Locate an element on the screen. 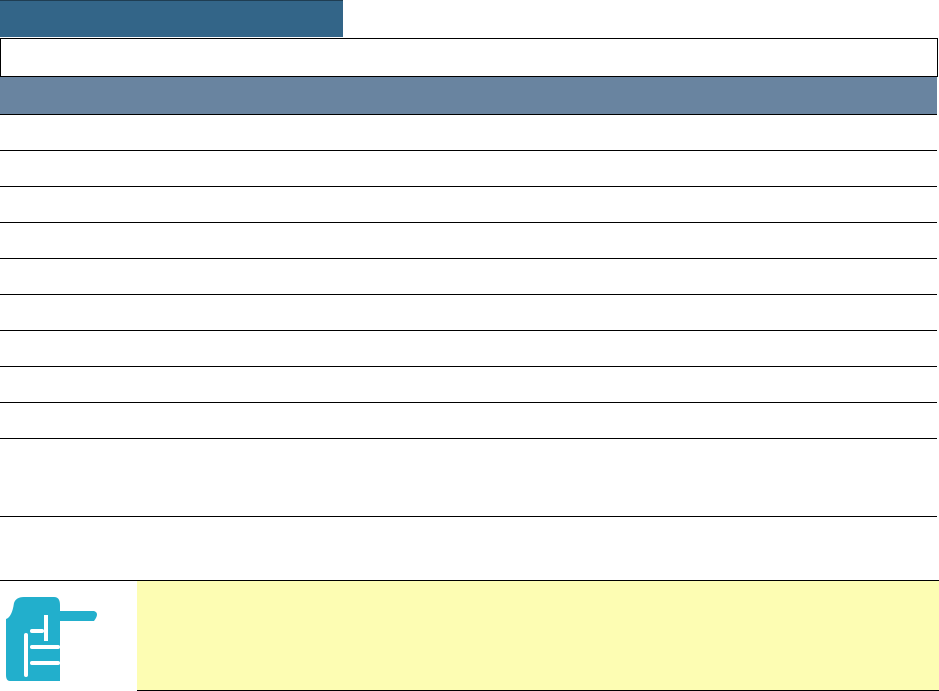 This screenshot has width=939, height=691. section-tab is located at coordinates (171, 18).